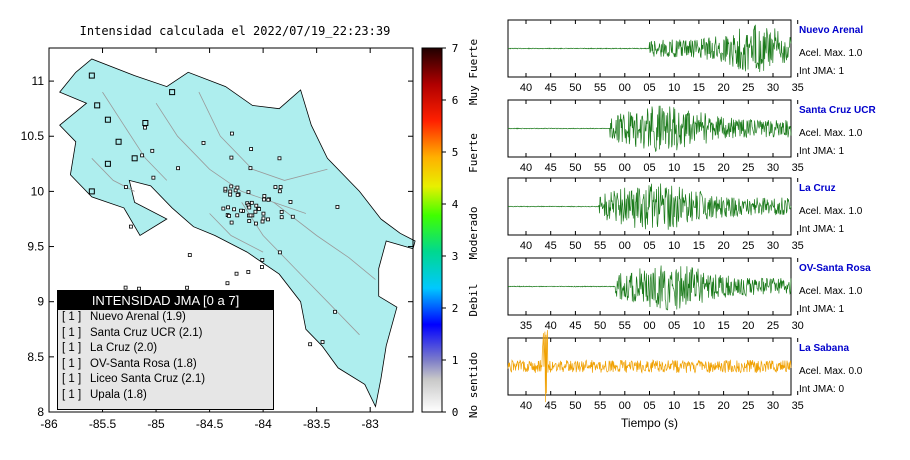  What do you see at coordinates (649, 366) in the screenshot?
I see `waveform-frame` at bounding box center [649, 366].